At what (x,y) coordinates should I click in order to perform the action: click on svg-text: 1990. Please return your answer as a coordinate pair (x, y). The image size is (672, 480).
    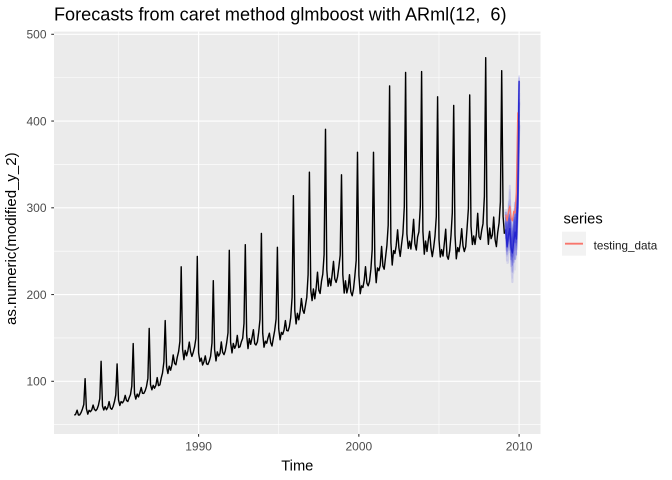
    Looking at the image, I should click on (198, 446).